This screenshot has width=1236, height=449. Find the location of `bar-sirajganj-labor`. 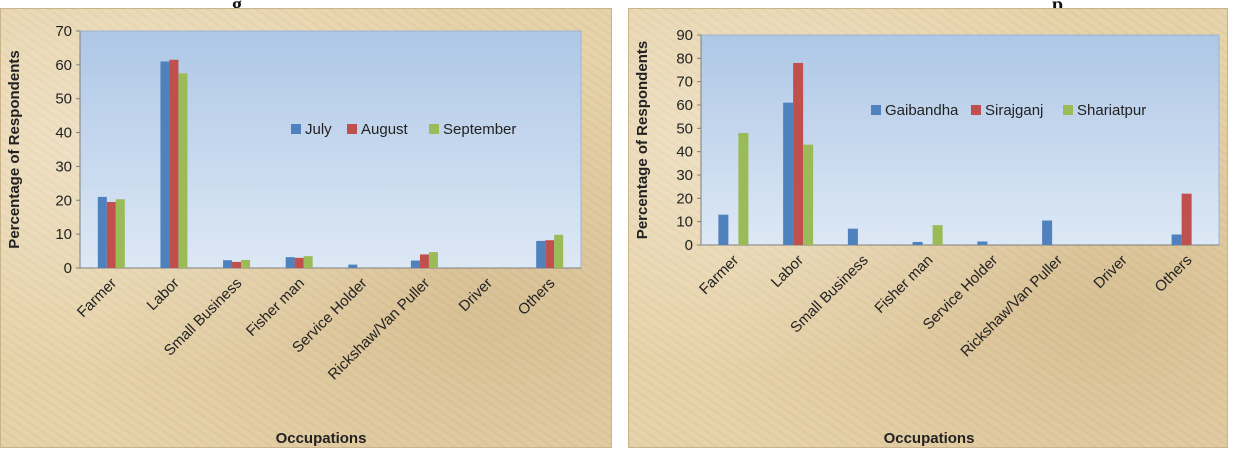

bar-sirajganj-labor is located at coordinates (798, 154).